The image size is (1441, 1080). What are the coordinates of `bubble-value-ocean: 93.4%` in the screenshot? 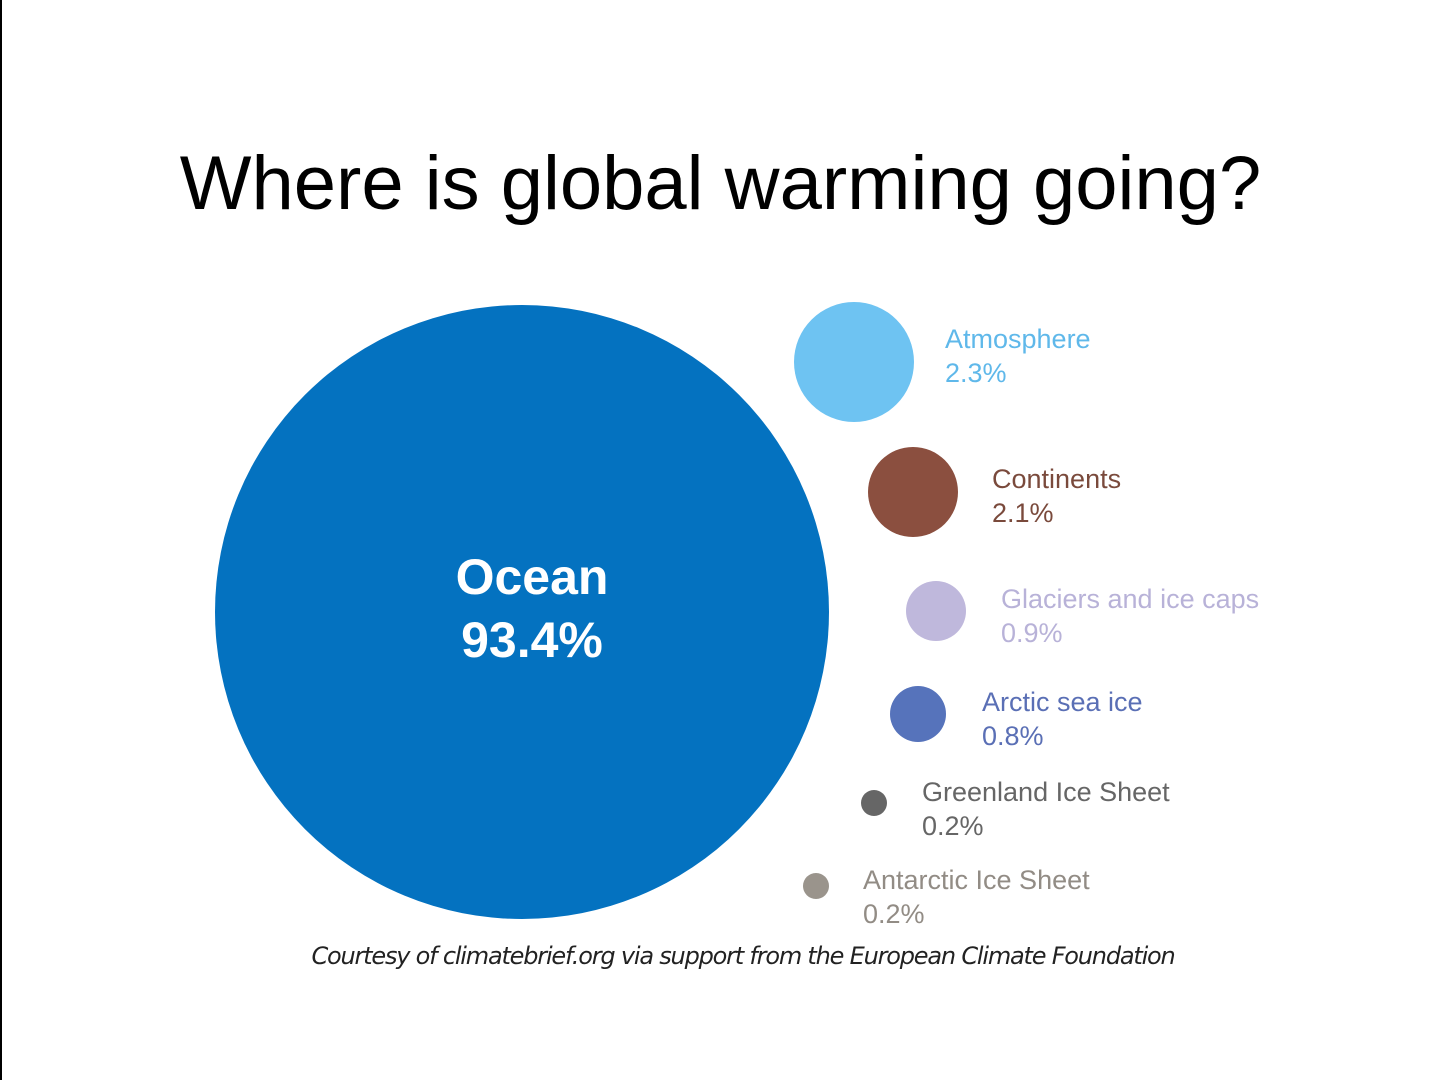 It's located at (532, 640).